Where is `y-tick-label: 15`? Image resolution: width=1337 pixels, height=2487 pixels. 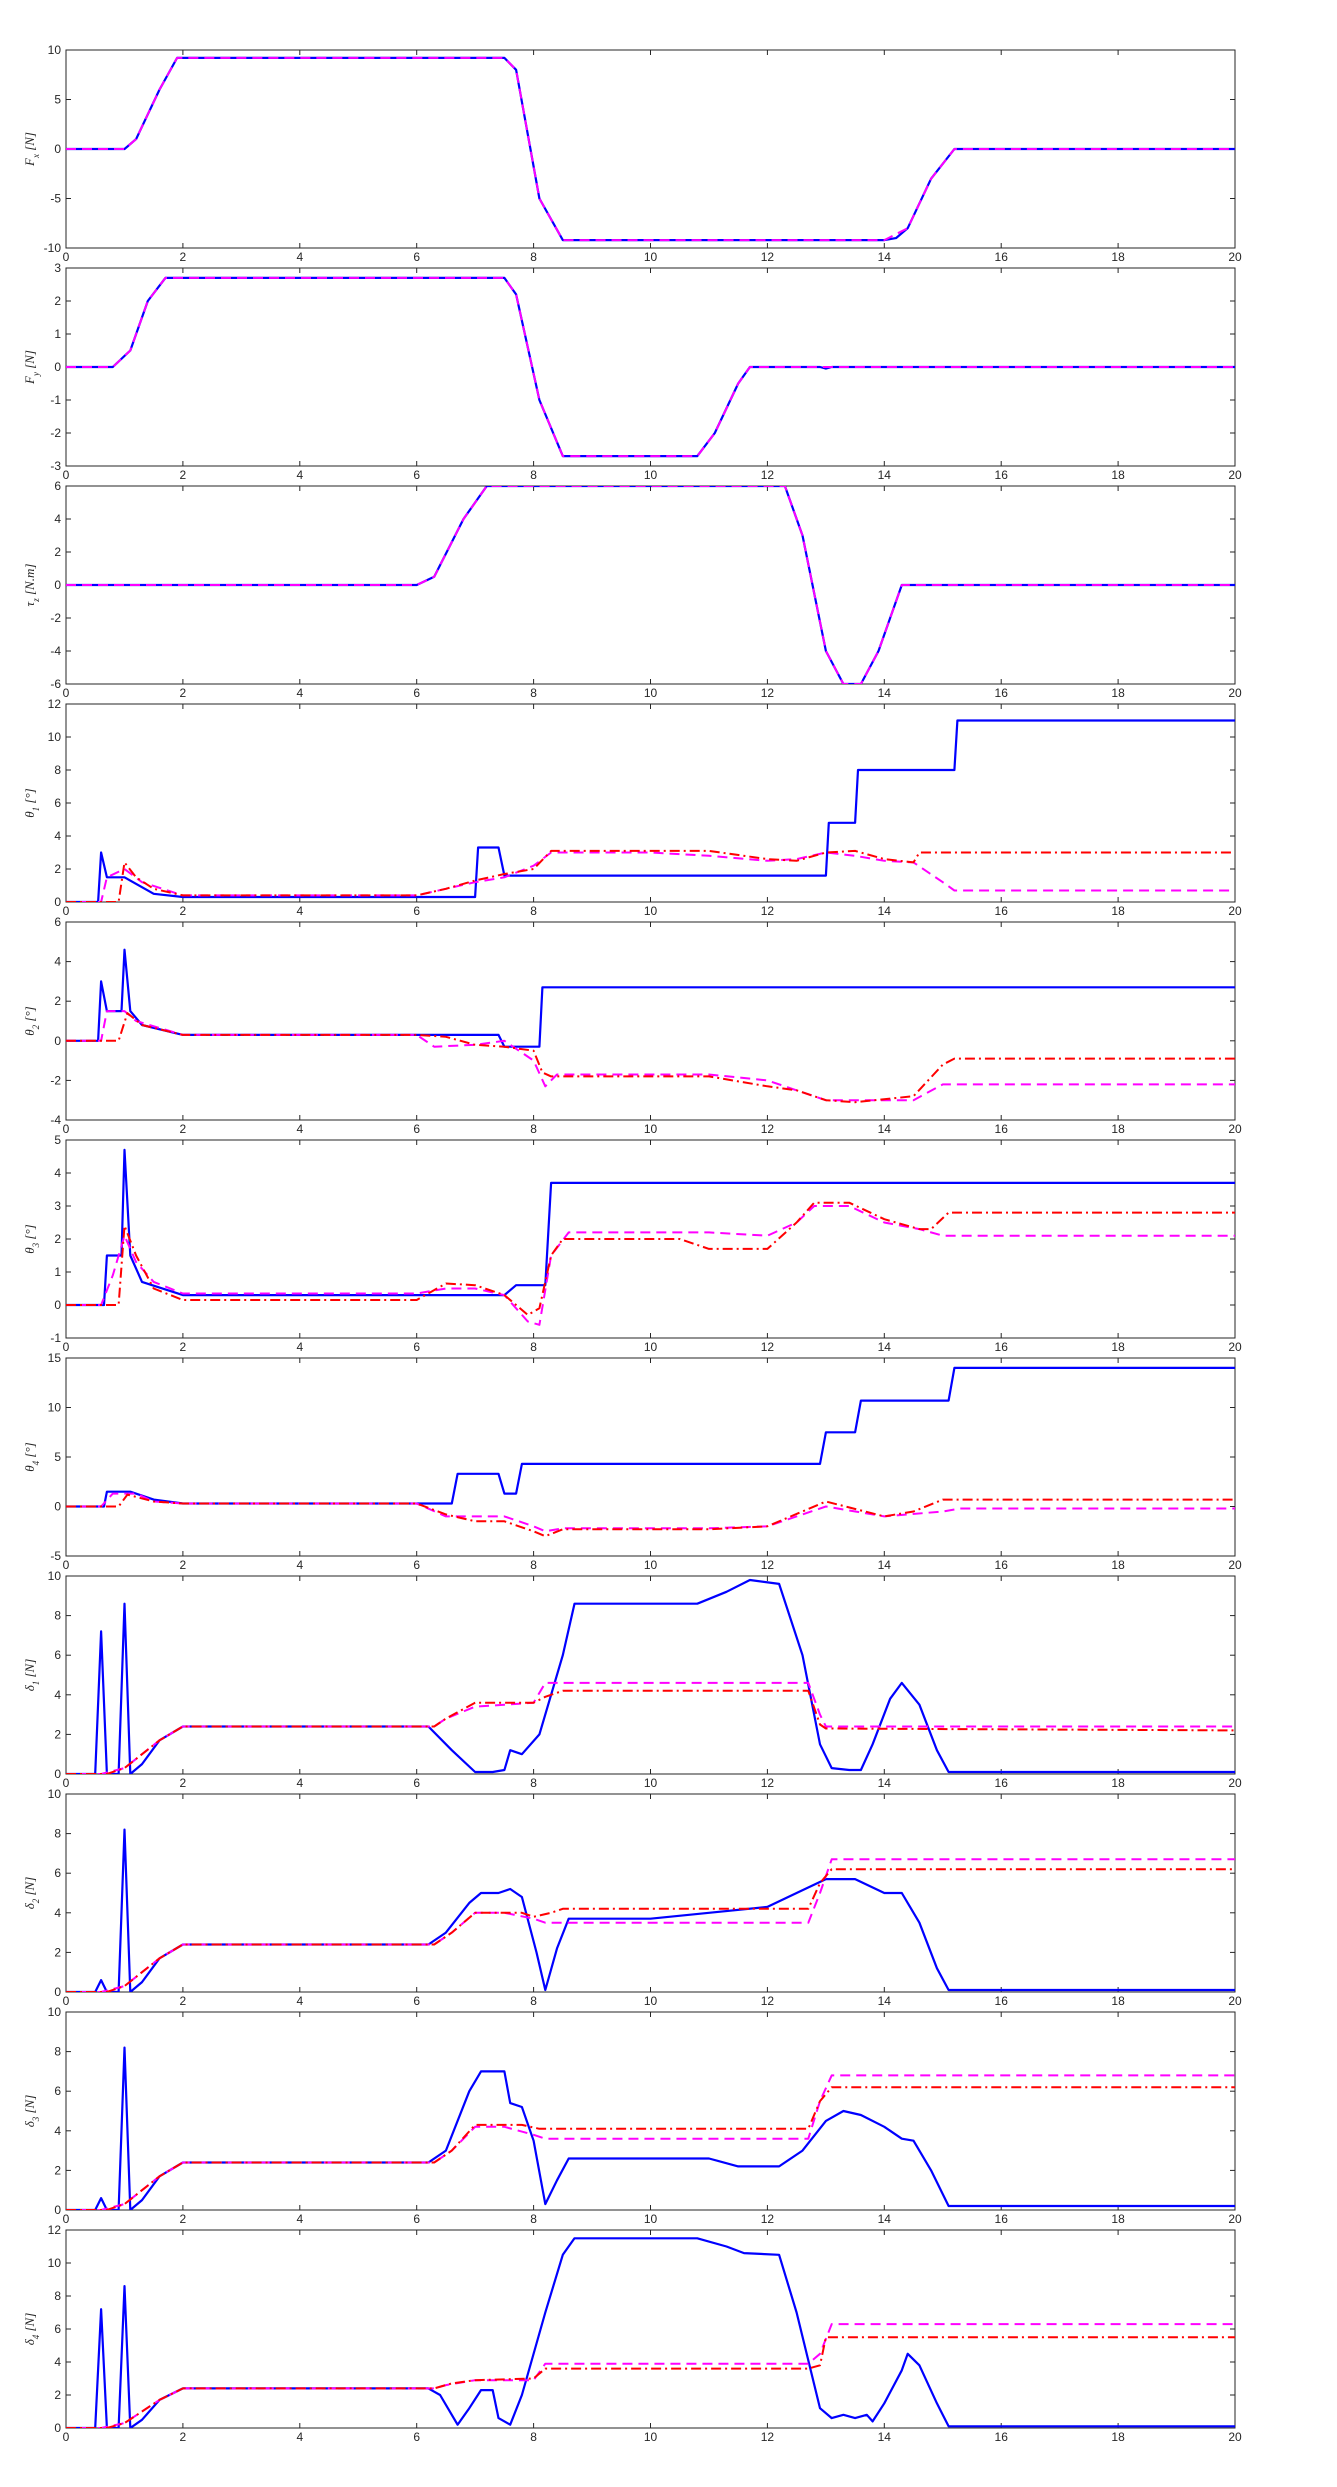 y-tick-label: 15 is located at coordinates (55, 1358).